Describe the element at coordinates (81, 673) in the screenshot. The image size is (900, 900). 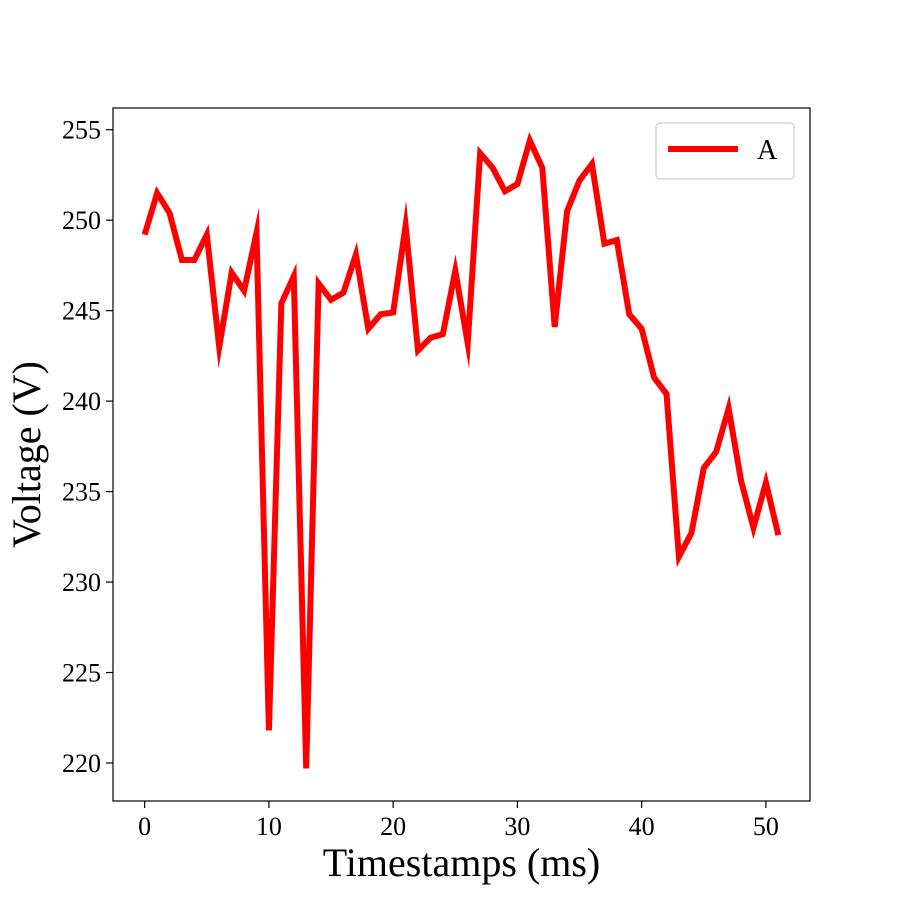
I see `y-tick-label: 225` at that location.